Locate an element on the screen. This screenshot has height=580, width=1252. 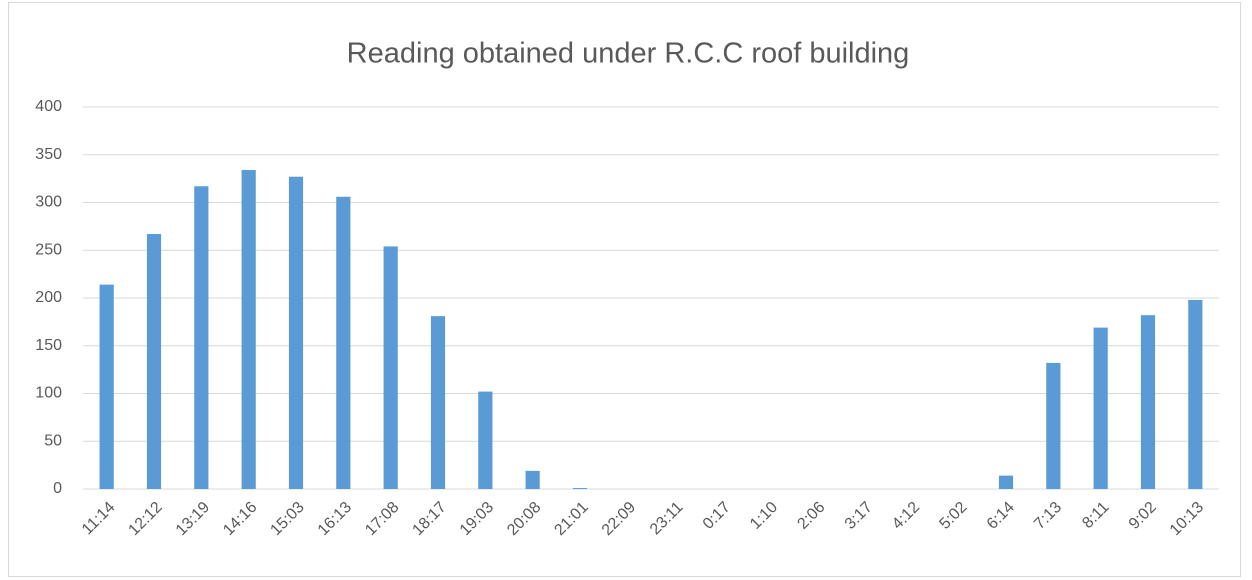
y-tick-label: 300 is located at coordinates (48, 202).